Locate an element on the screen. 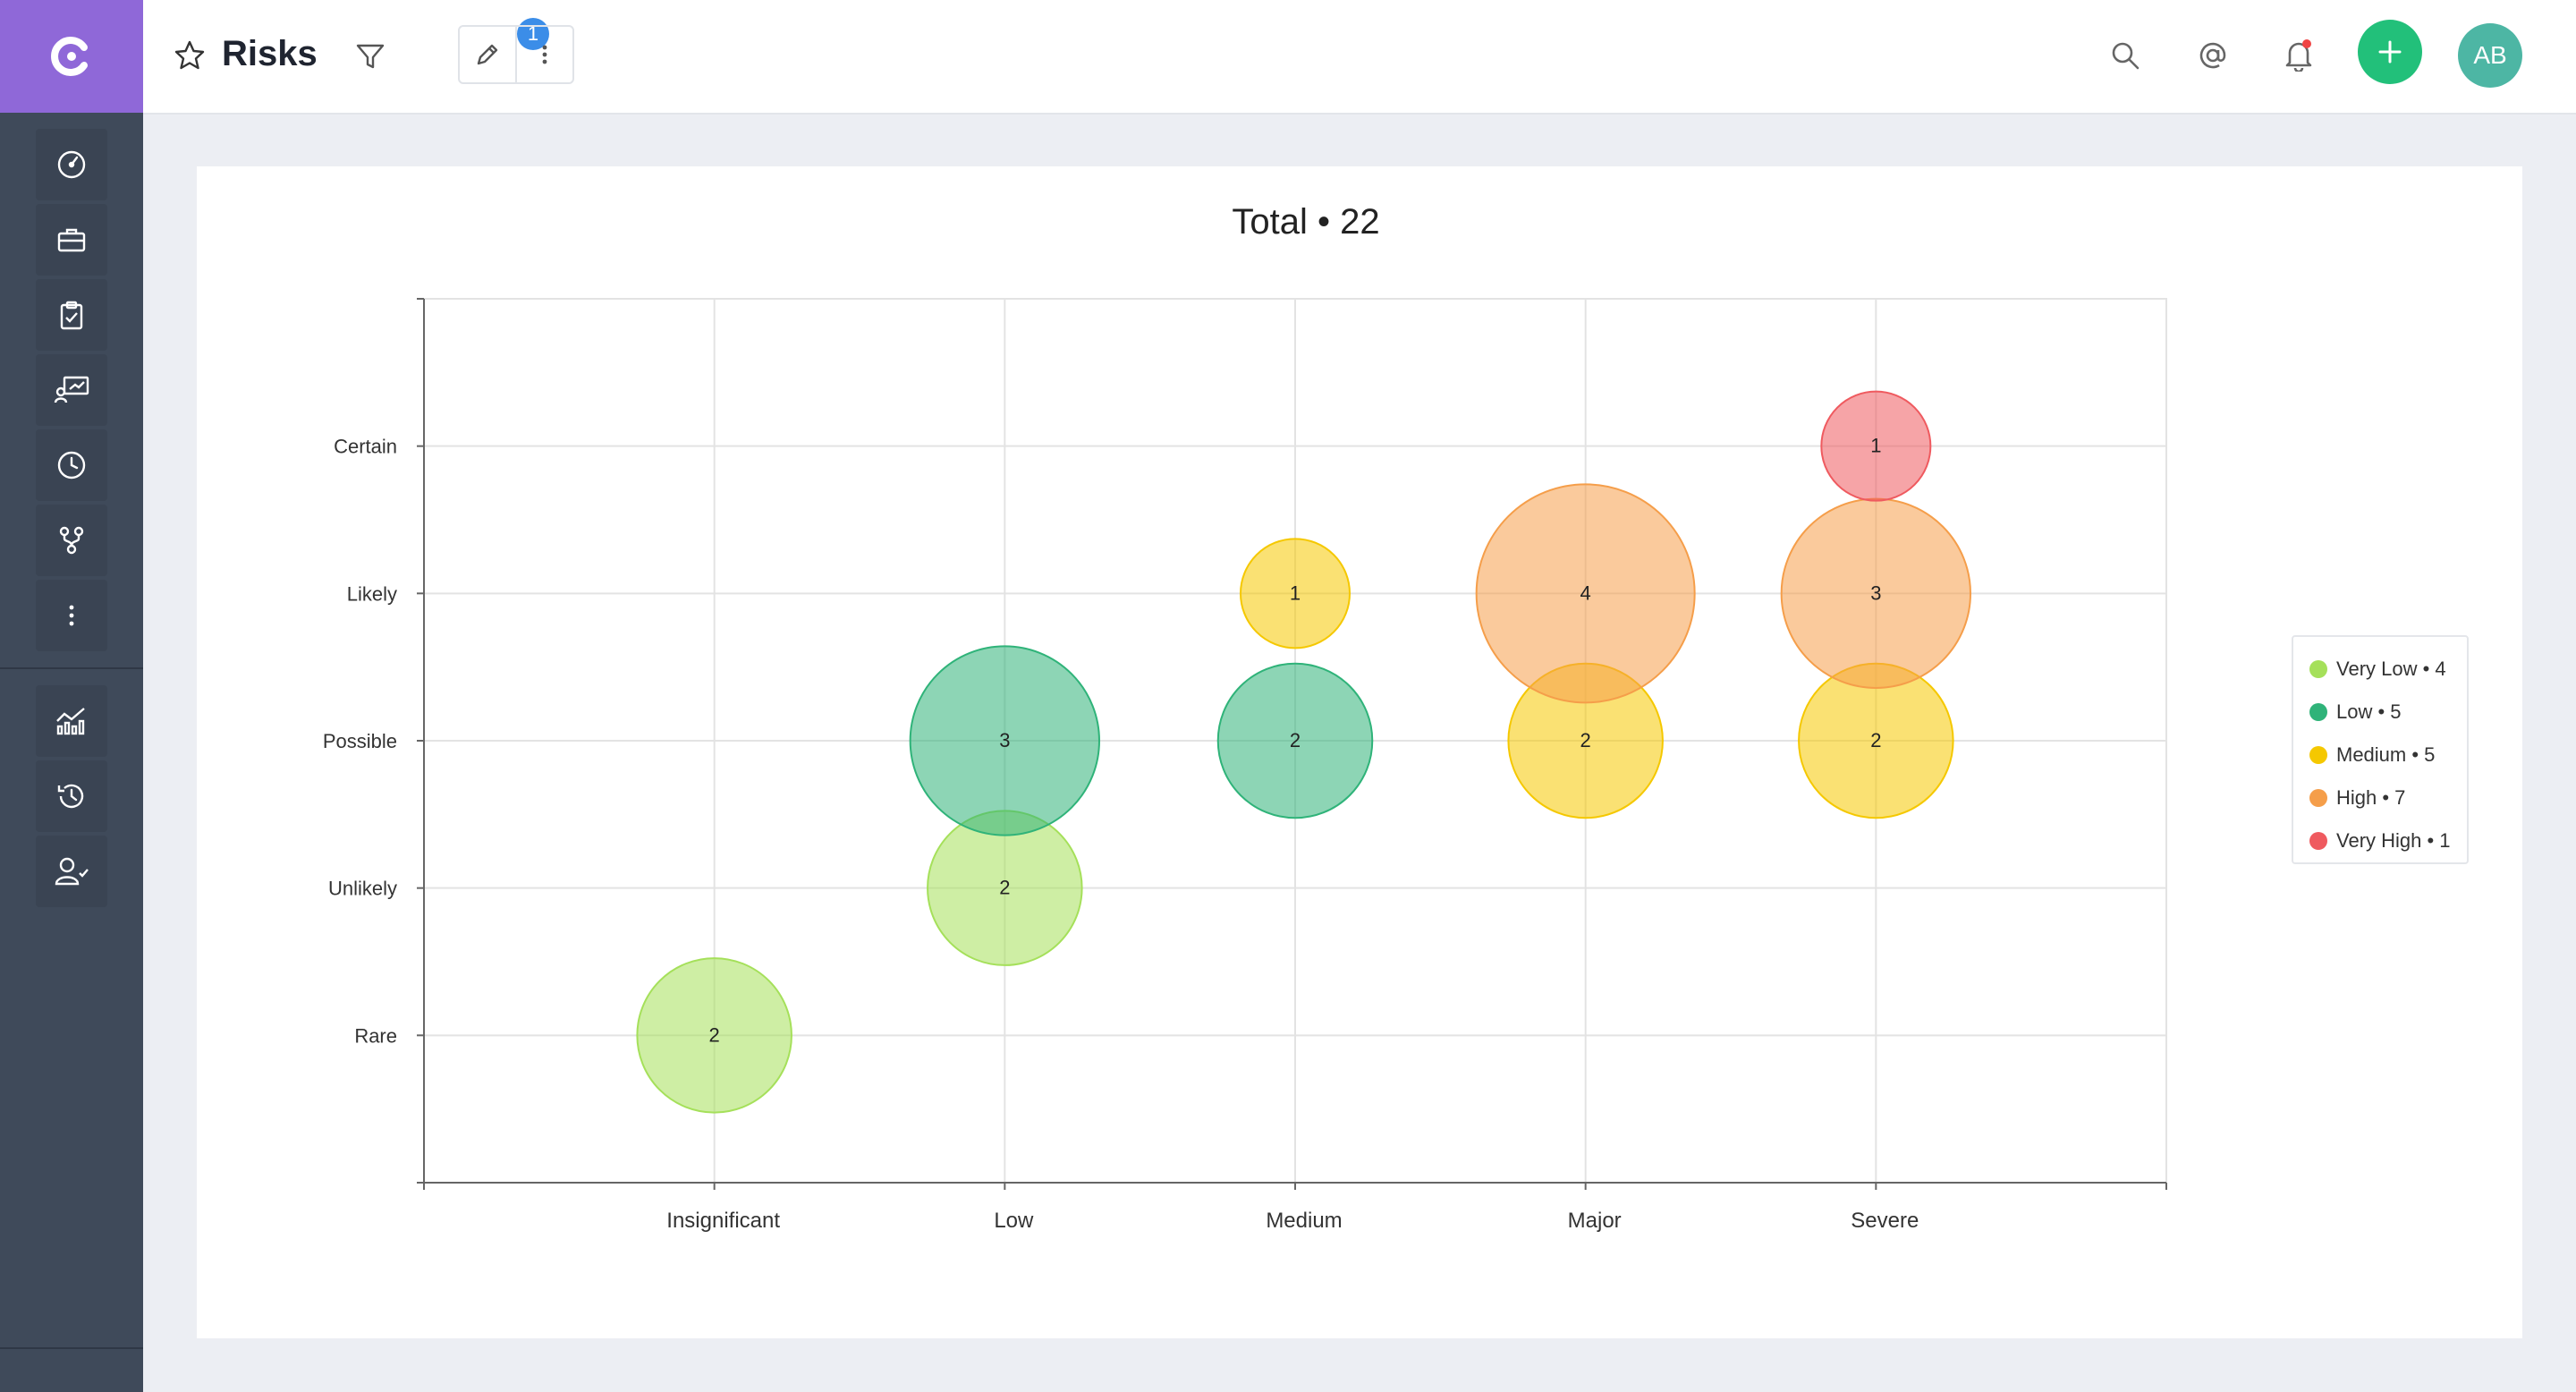 The image size is (2576, 1392). sidebar-nav-main is located at coordinates (71, 392).